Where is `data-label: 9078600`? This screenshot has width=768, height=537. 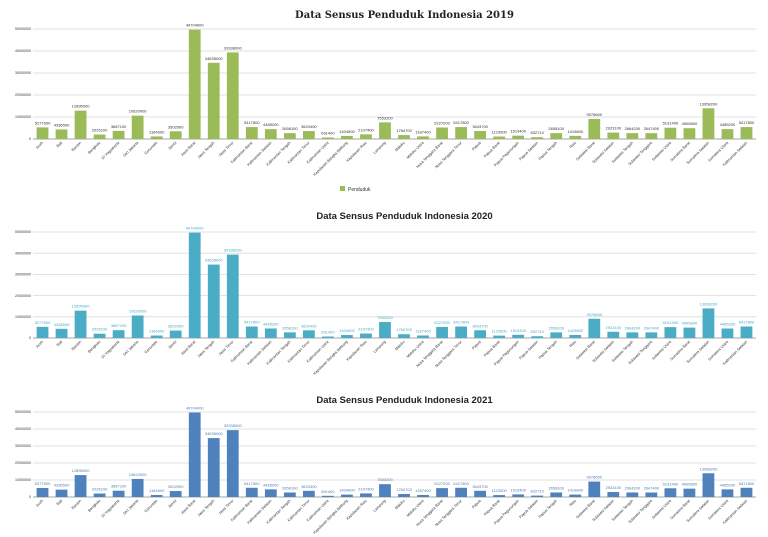 data-label: 9078600 is located at coordinates (594, 314).